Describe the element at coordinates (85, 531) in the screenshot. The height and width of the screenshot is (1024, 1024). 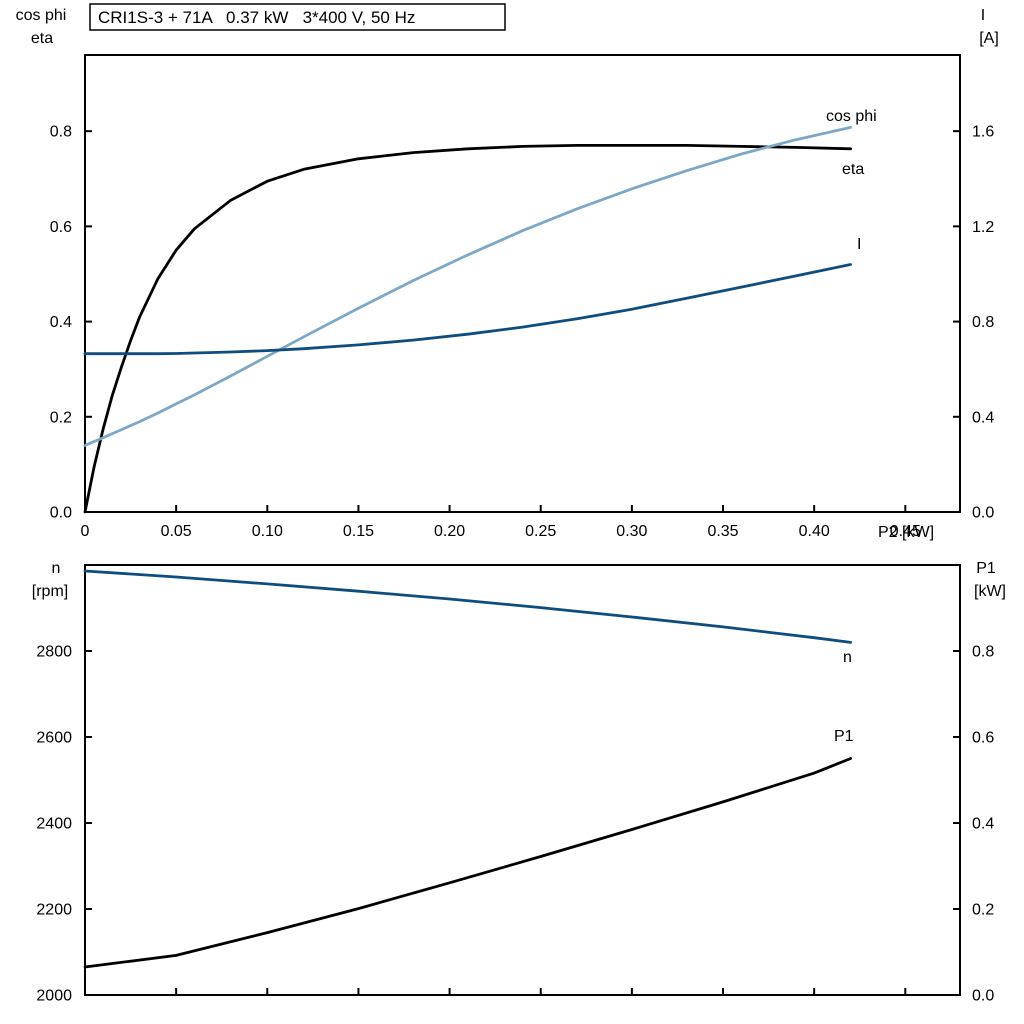
I see `x-tick-label: 0` at that location.